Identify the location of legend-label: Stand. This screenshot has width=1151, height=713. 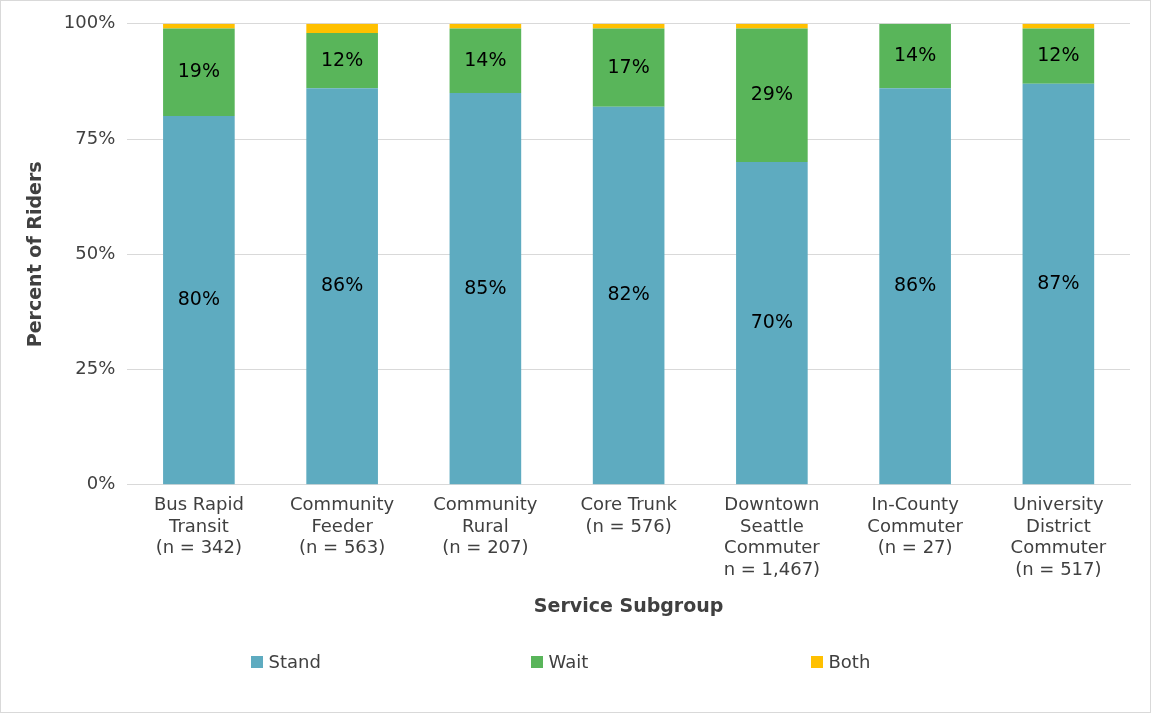
(294, 661).